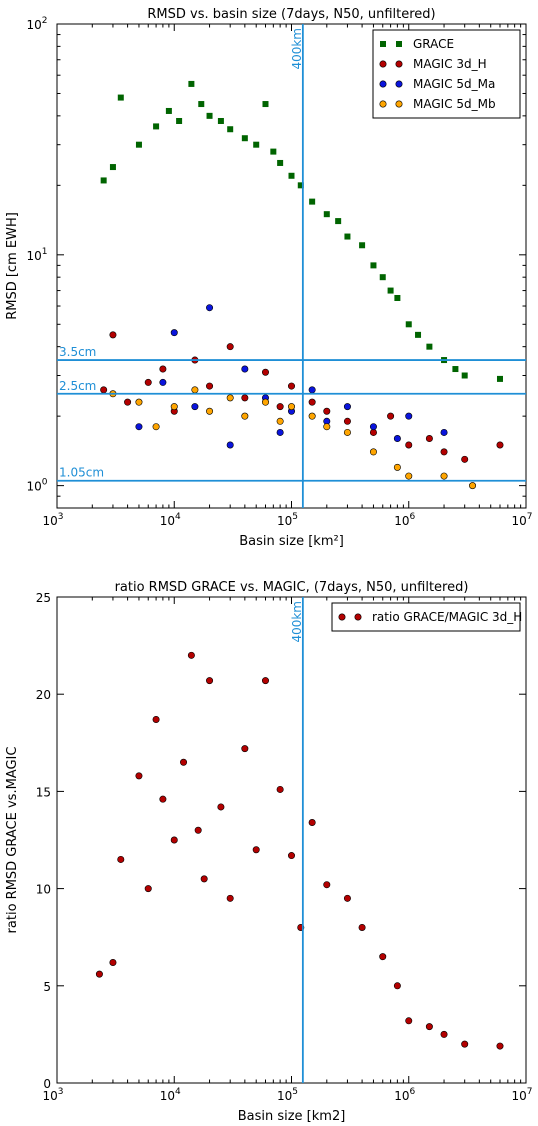 This screenshot has height=1126, width=538. What do you see at coordinates (61, 1092) in the screenshot?
I see `x-tick-exponent: 3` at bounding box center [61, 1092].